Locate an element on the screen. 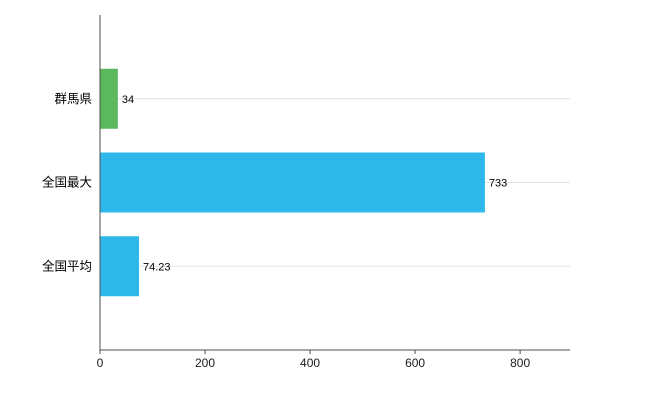 The width and height of the screenshot is (650, 400). x-tick-label: 800 is located at coordinates (520, 363).